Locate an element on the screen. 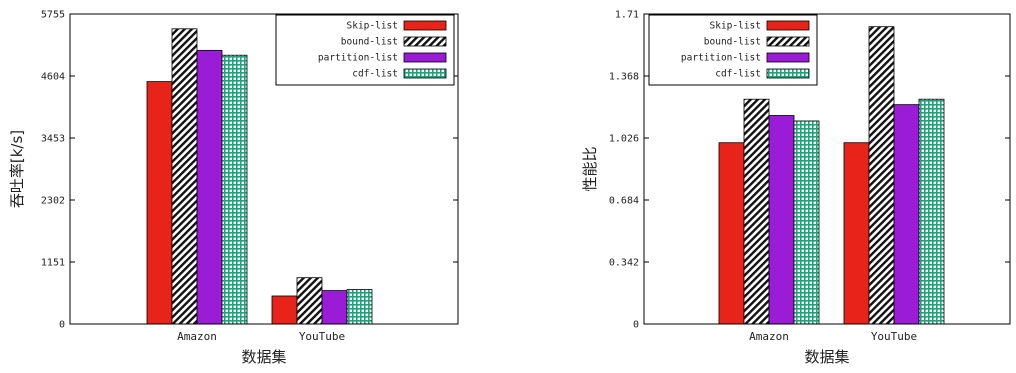 Image resolution: width=1016 pixels, height=373 pixels. ratio-x-axis-title: 数据集 is located at coordinates (826, 357).